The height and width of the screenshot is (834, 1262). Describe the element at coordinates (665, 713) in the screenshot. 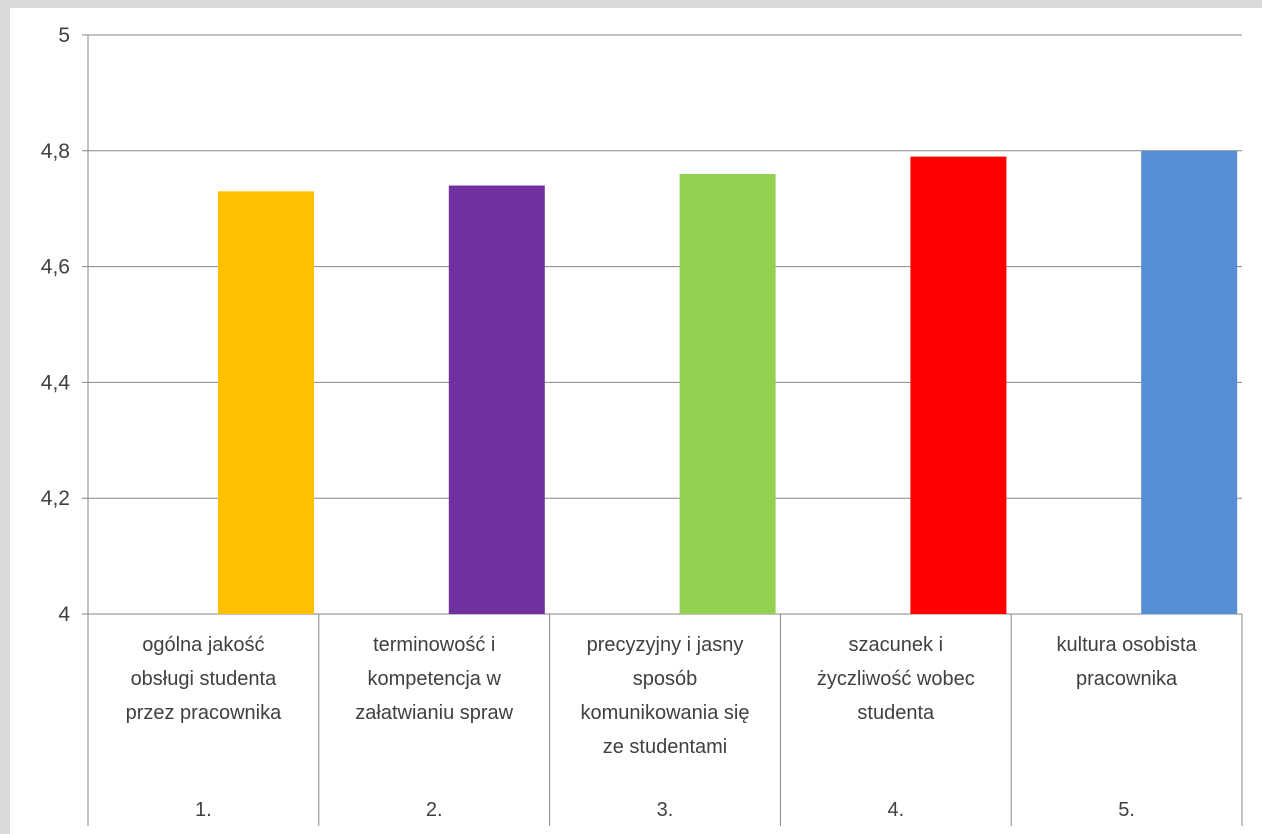

I see `category-label: komunikowania się` at that location.